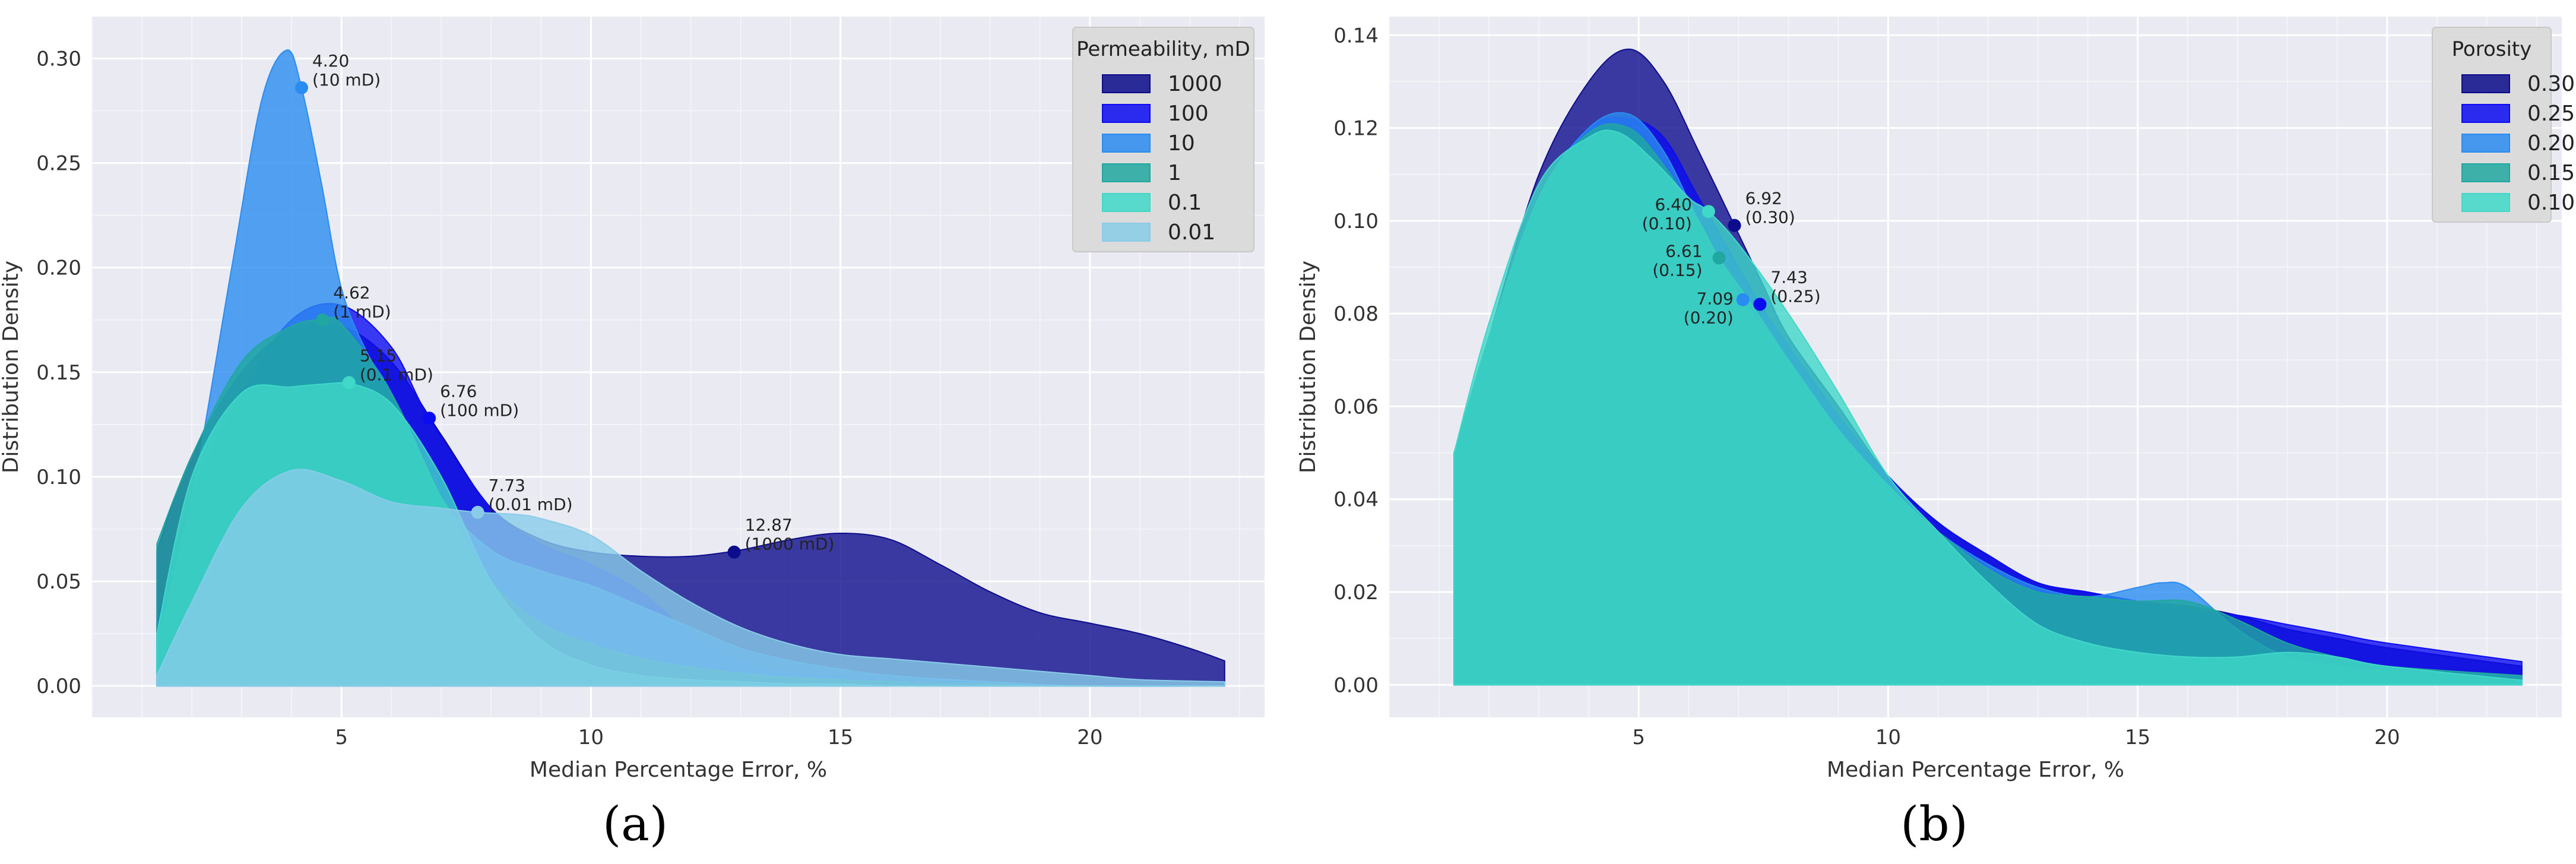 Image resolution: width=2576 pixels, height=864 pixels. What do you see at coordinates (1684, 251) in the screenshot?
I see `median-annotation: 6.61` at bounding box center [1684, 251].